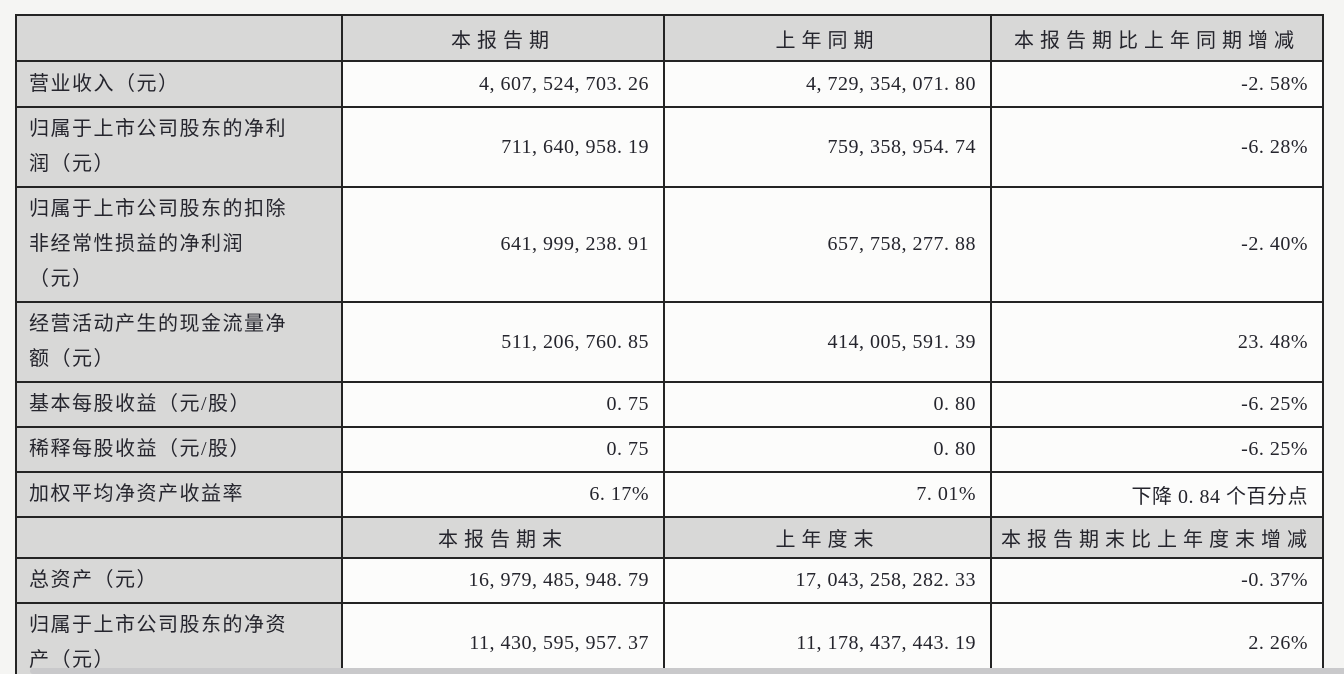 Image resolution: width=1344 pixels, height=674 pixels. What do you see at coordinates (1157, 638) in the screenshot?
I see `value-change: 2. 26%` at bounding box center [1157, 638].